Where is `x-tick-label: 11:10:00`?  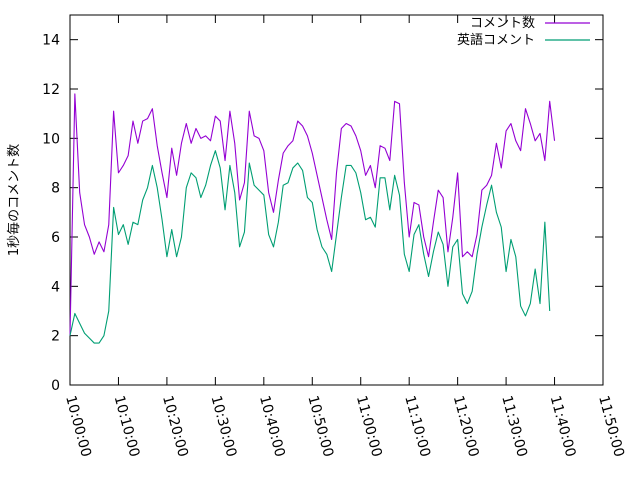 x-tick-label: 11:10:00 is located at coordinates (417, 426).